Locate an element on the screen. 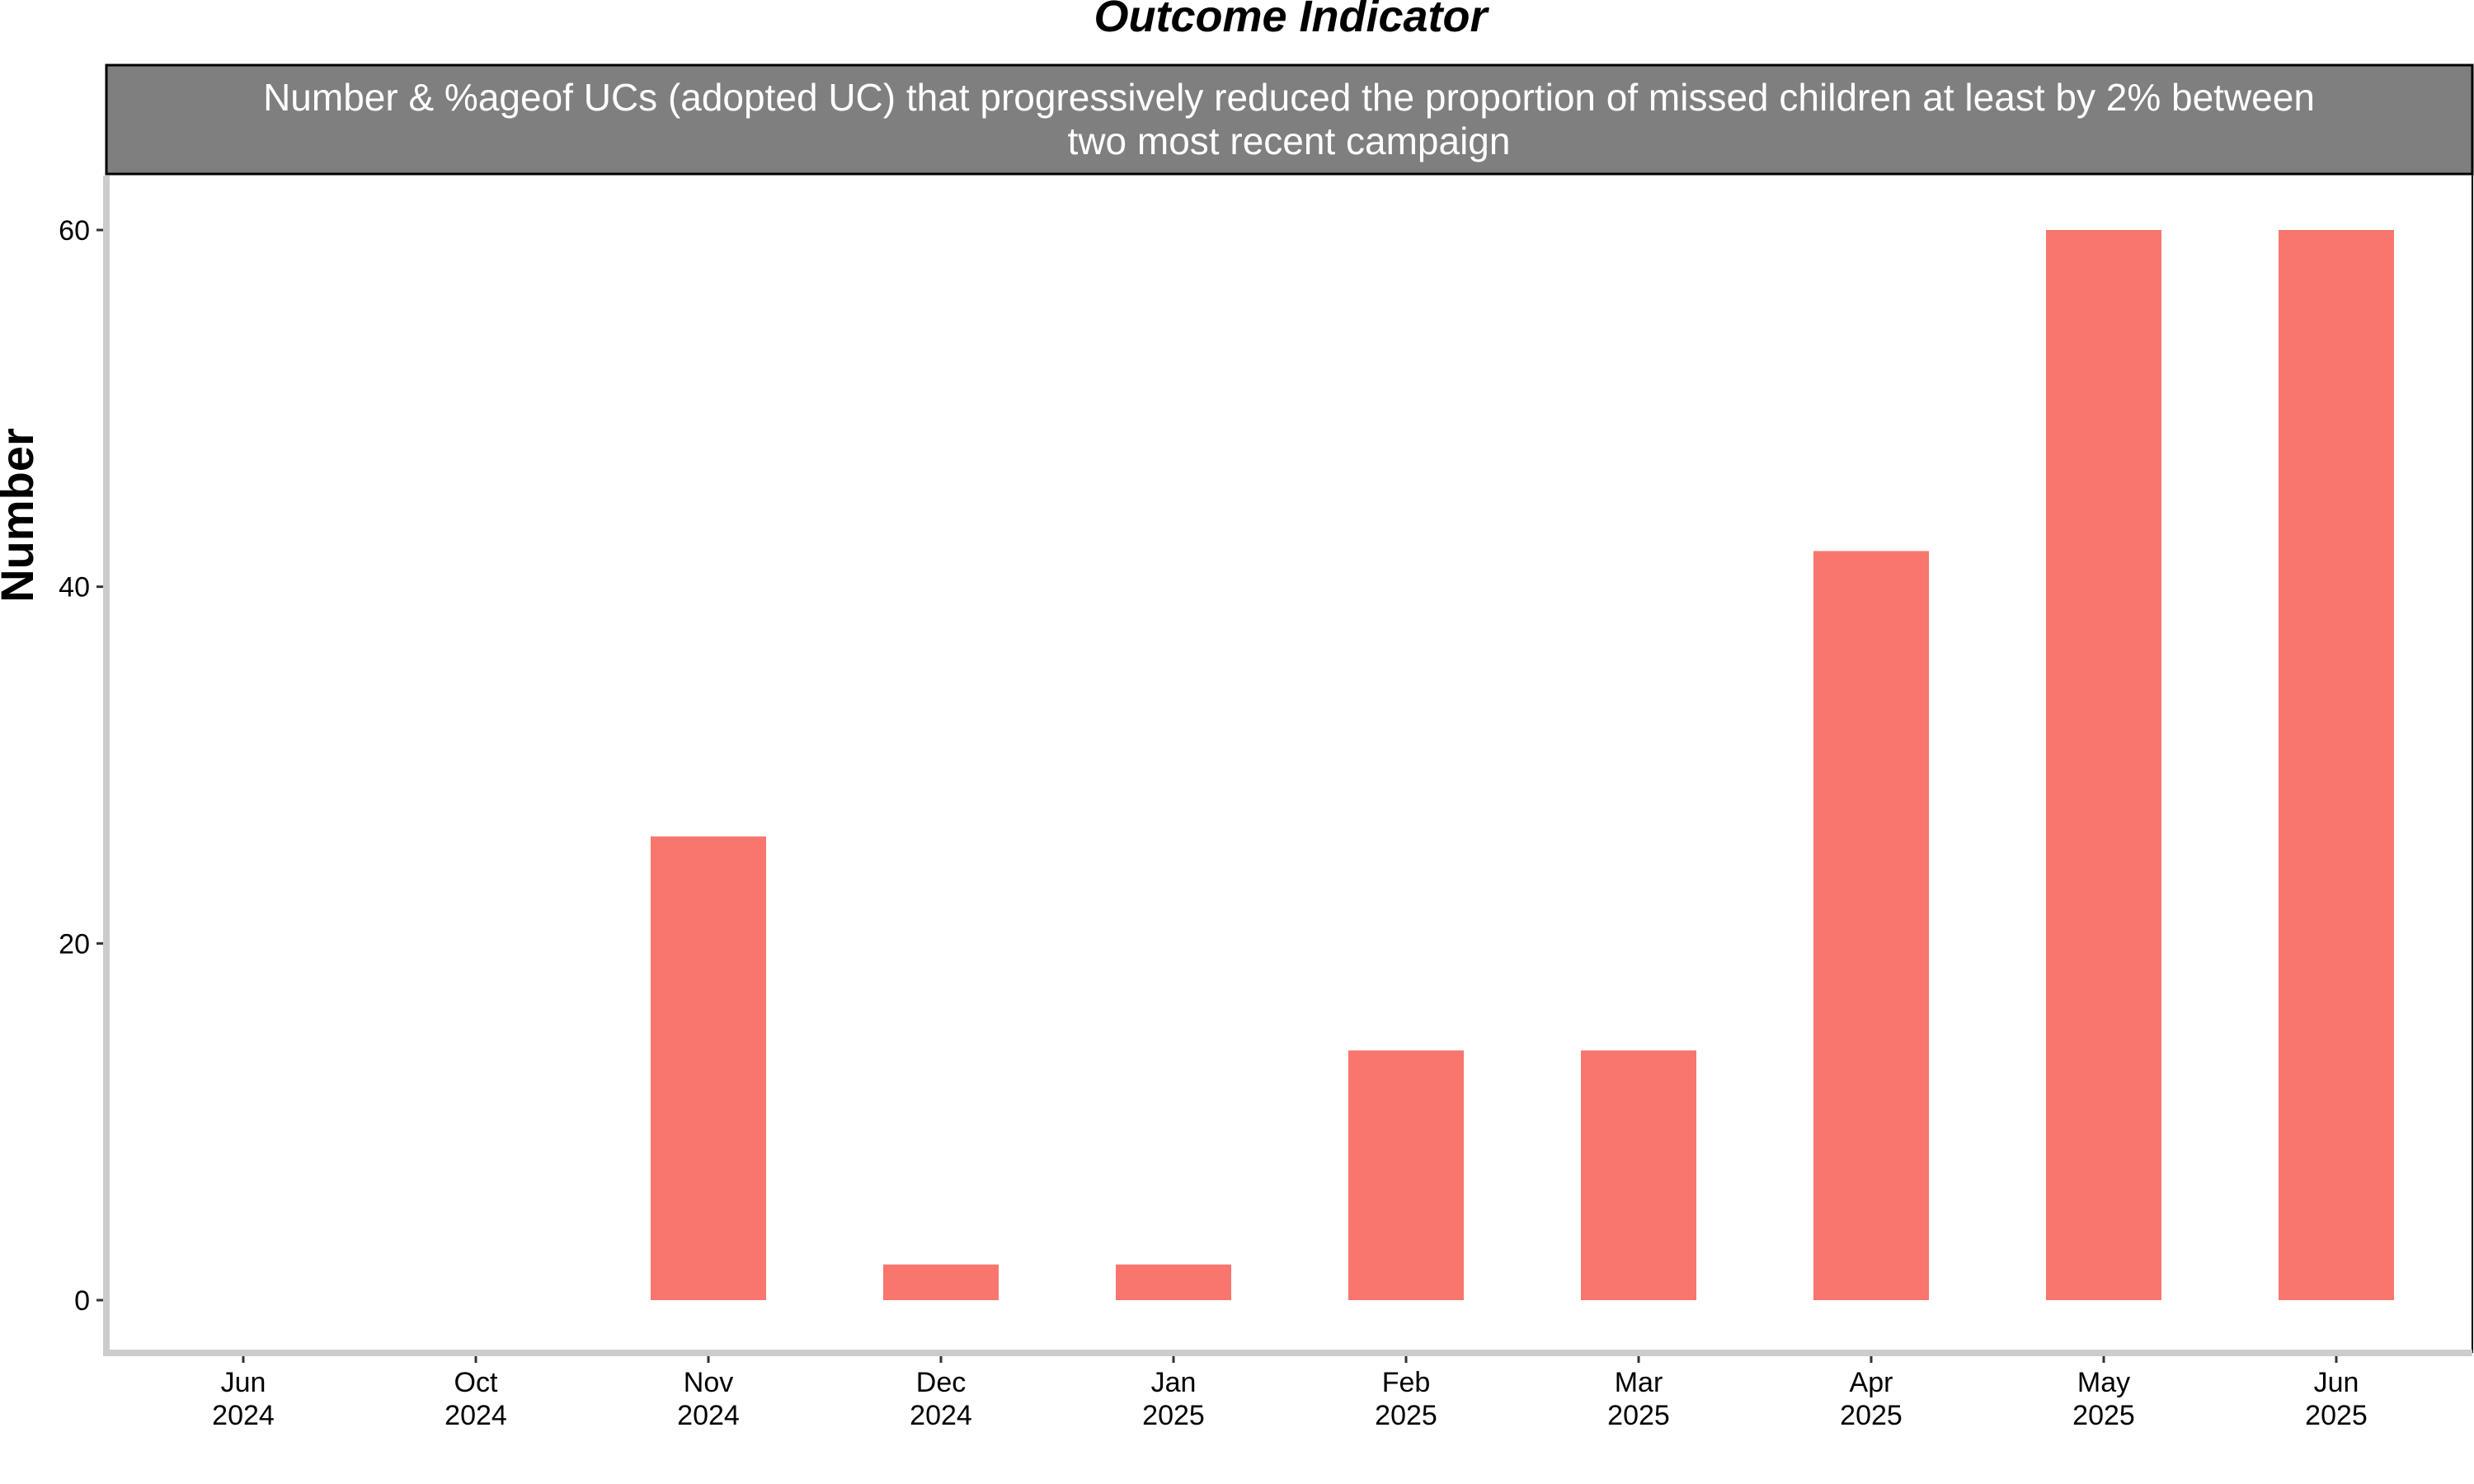  x-tick-label-month: Jan is located at coordinates (1174, 1382).